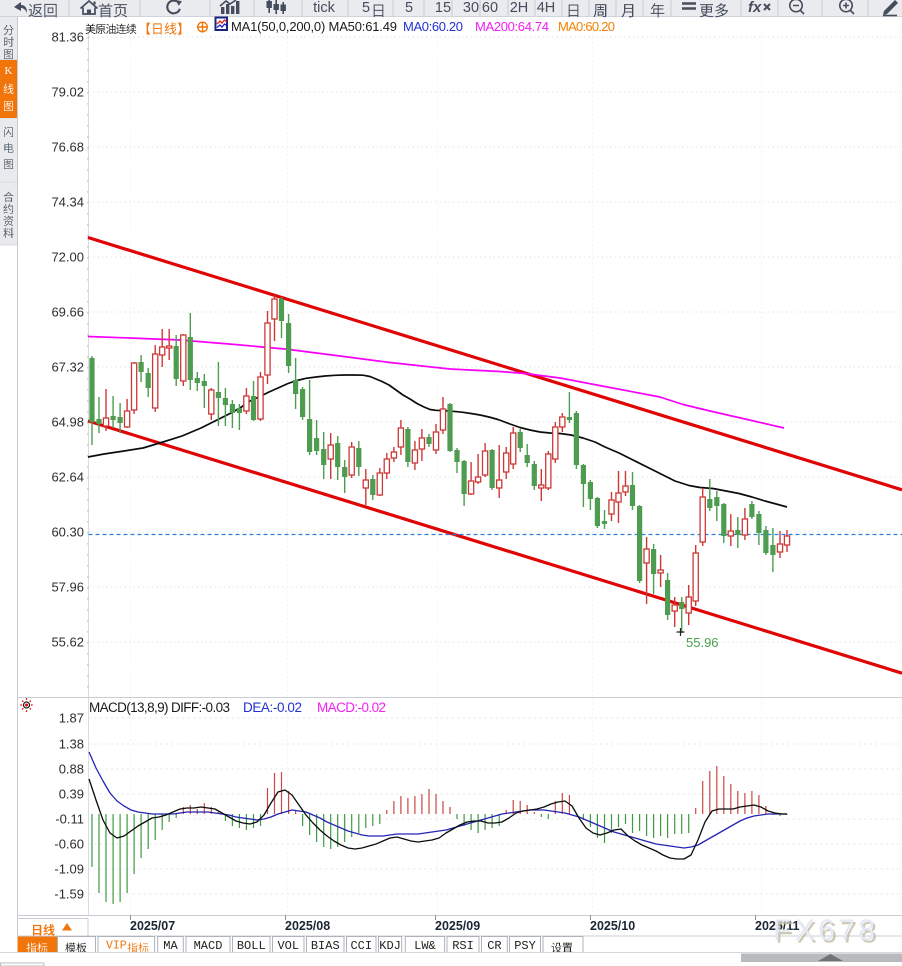 Image resolution: width=902 pixels, height=966 pixels. I want to click on svg-text: 0.39, so click(71, 794).